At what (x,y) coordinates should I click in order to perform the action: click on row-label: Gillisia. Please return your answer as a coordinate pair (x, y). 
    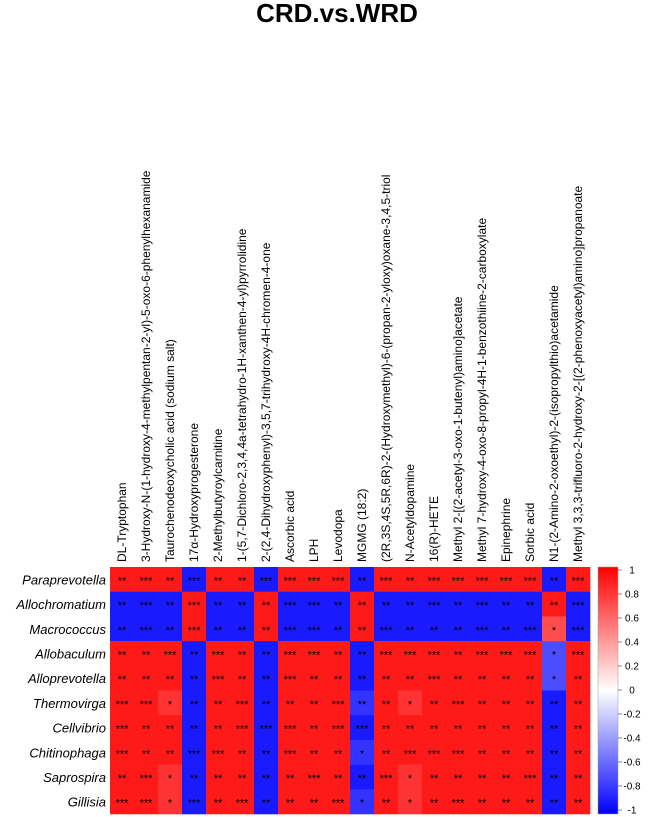
    Looking at the image, I should click on (87, 802).